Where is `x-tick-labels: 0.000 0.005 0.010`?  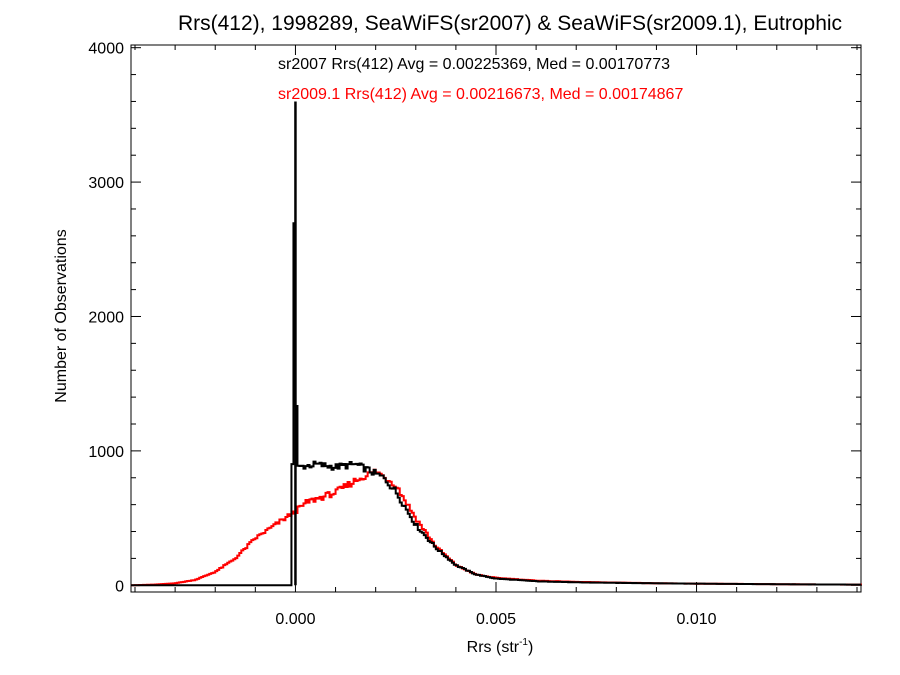 x-tick-labels: 0.000 0.005 0.010 is located at coordinates (495, 619).